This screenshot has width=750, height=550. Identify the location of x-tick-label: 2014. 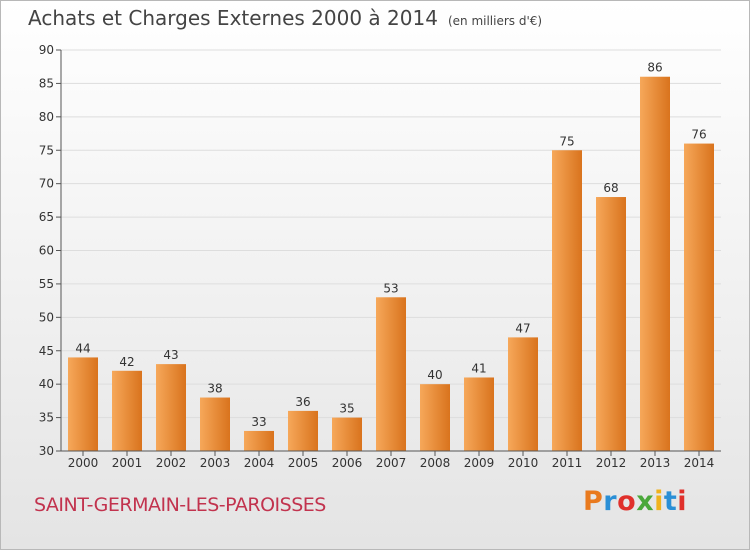
(699, 463).